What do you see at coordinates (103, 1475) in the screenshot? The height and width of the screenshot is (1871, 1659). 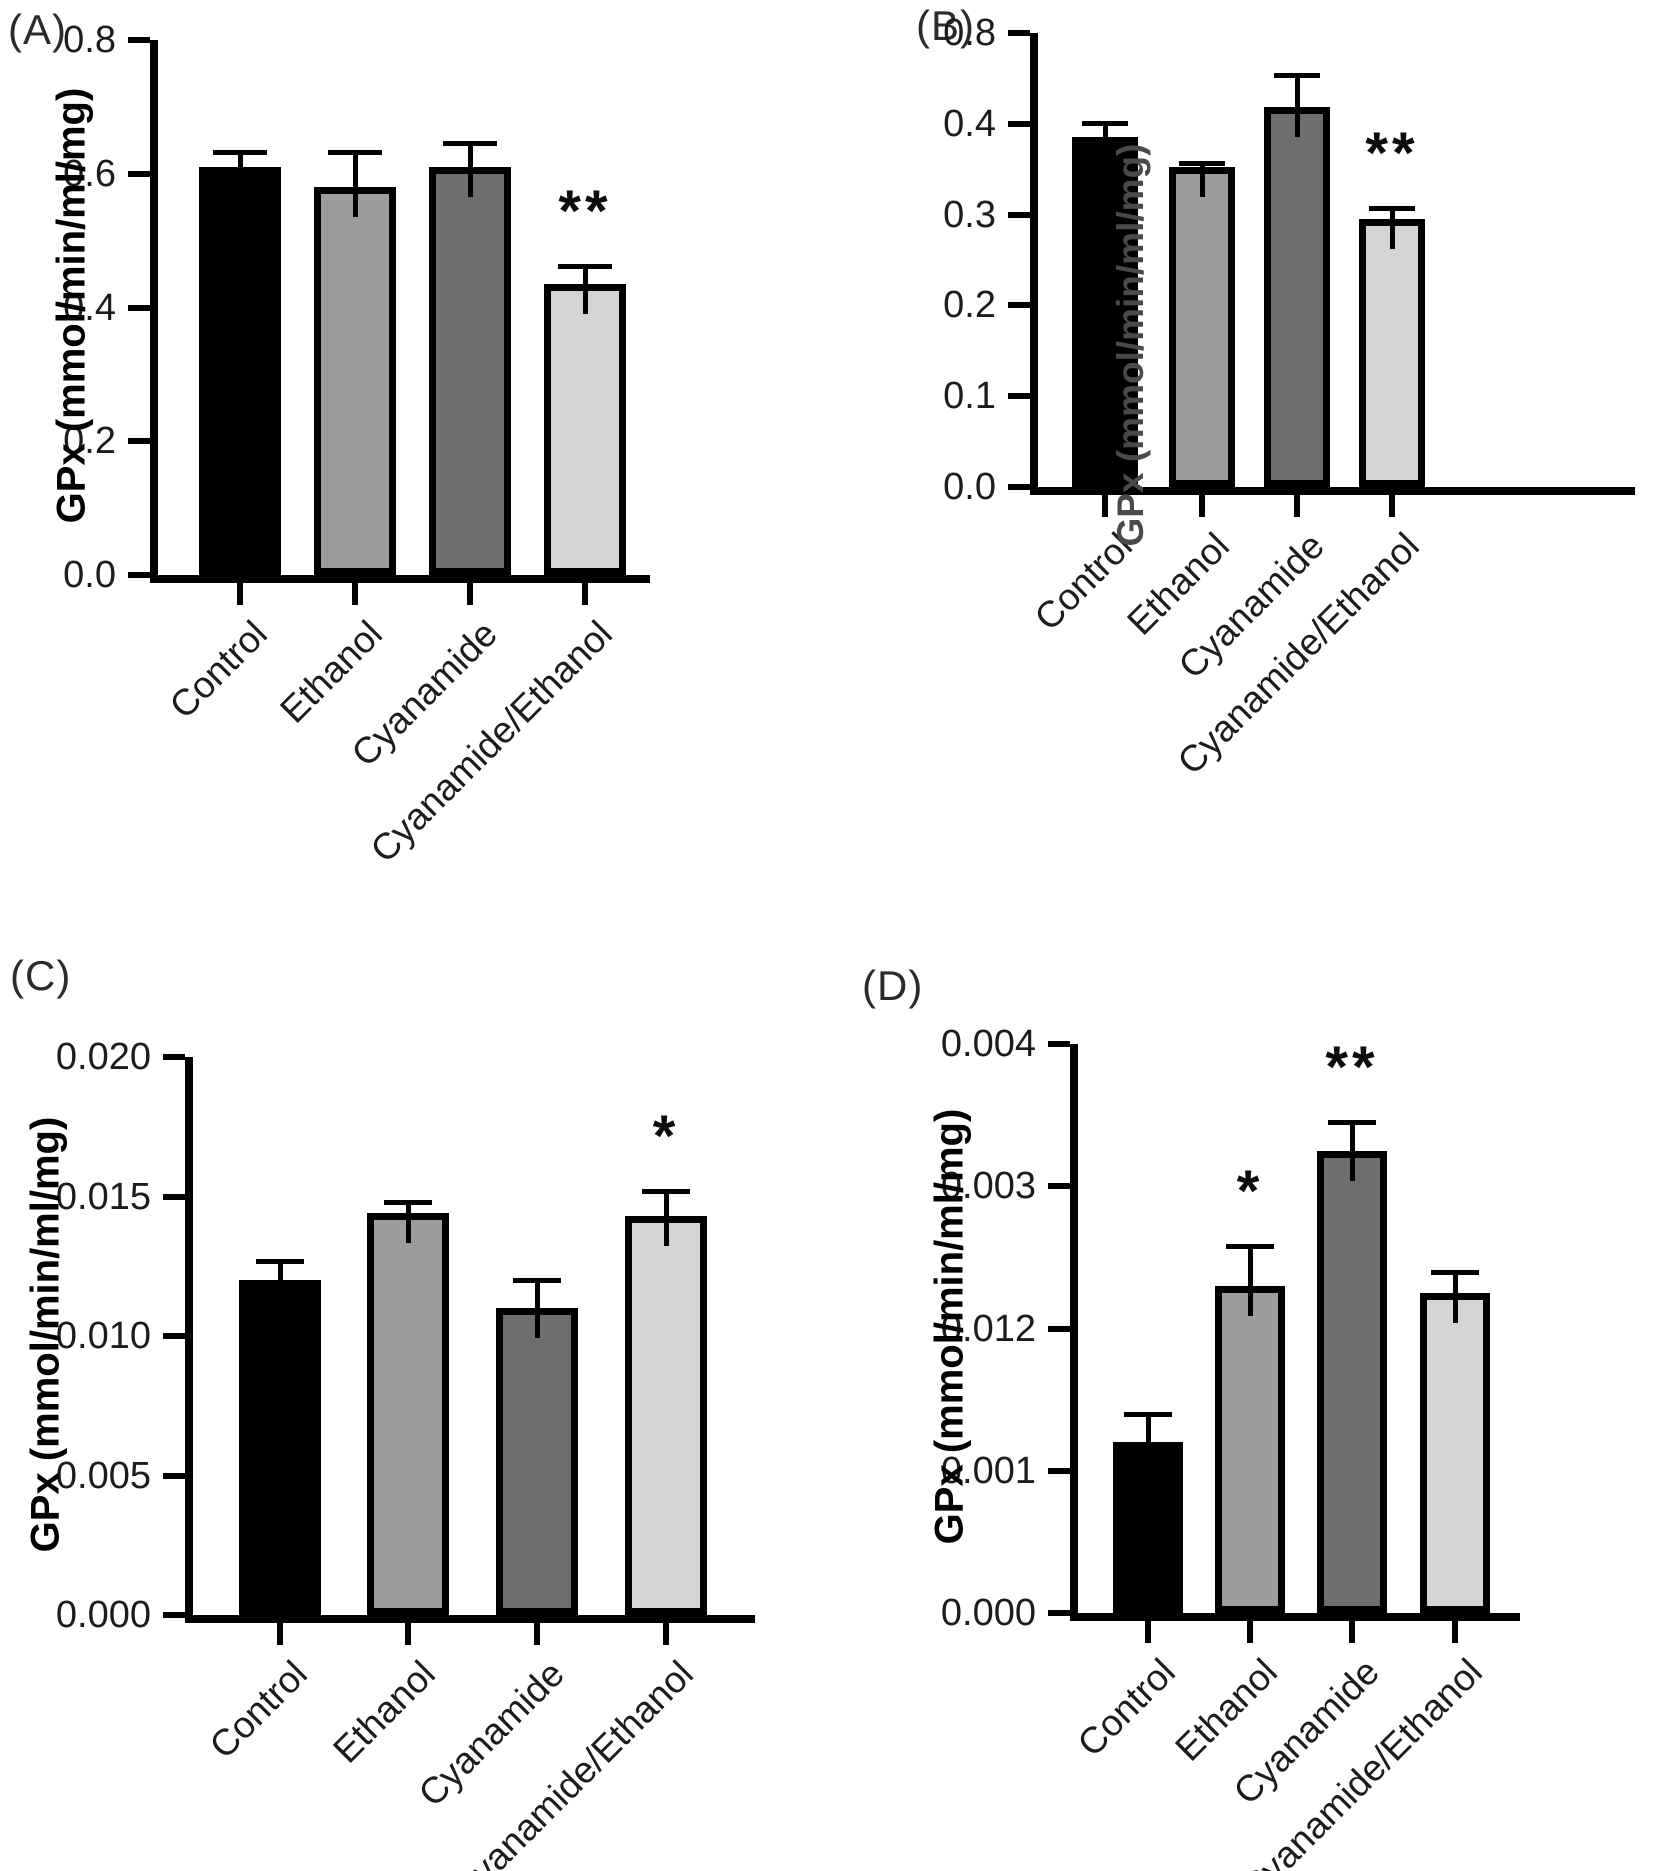 I see `y-tick-label: 0.005` at bounding box center [103, 1475].